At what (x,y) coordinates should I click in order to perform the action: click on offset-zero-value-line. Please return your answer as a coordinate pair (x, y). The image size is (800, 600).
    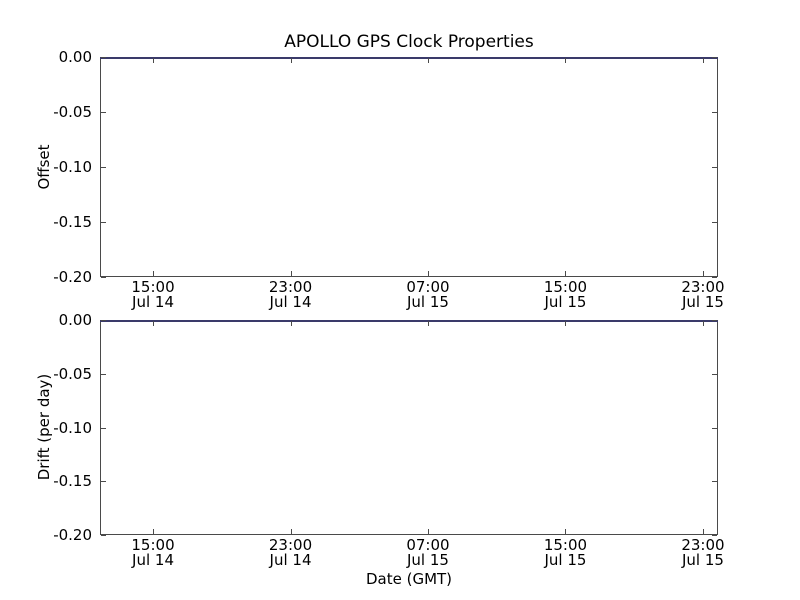
    Looking at the image, I should click on (409, 58).